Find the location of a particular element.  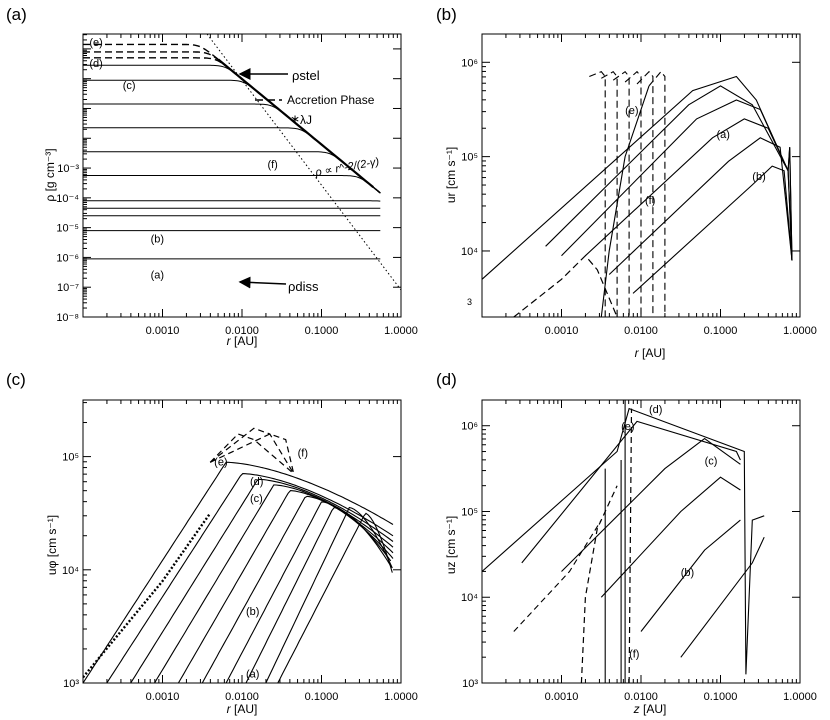

y-tick-label-c: 10⁵ is located at coordinates (70, 458).